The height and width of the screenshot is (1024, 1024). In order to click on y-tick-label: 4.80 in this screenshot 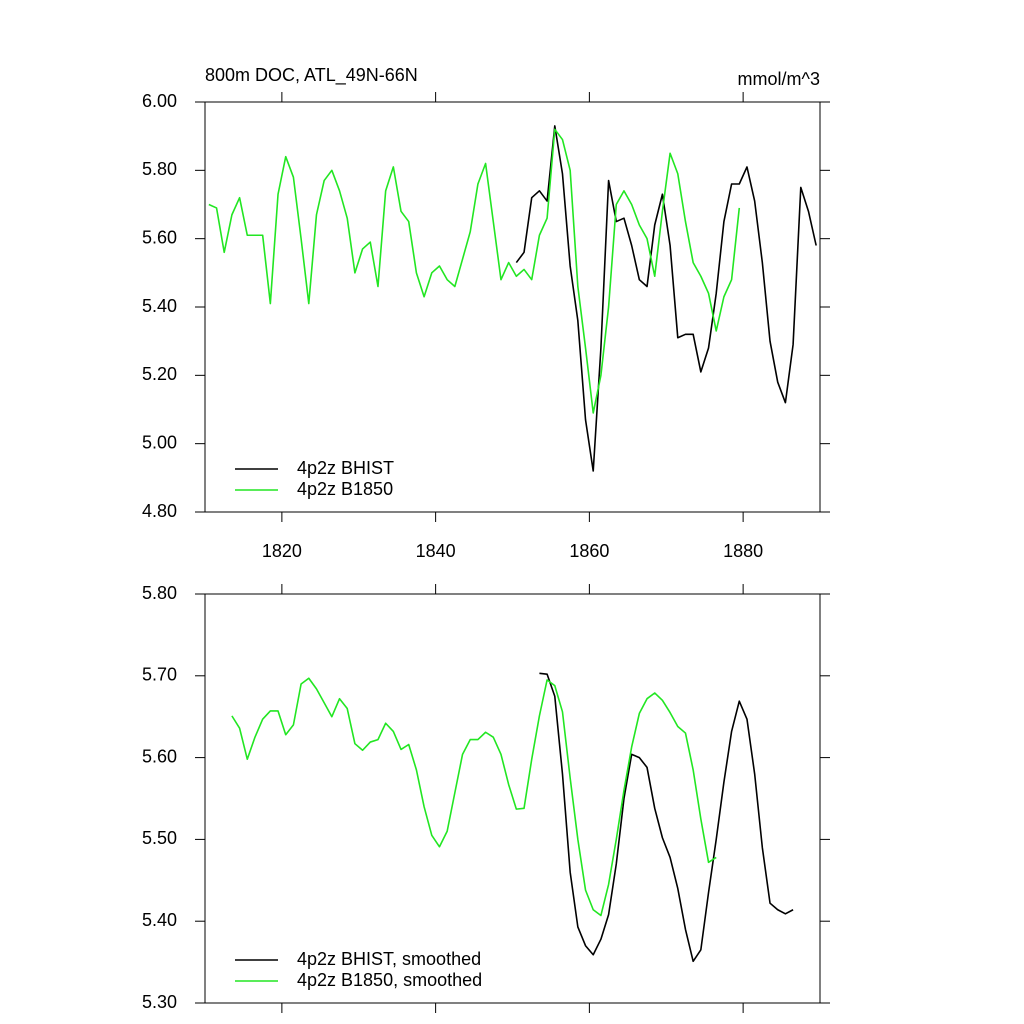, I will do `click(159, 511)`.